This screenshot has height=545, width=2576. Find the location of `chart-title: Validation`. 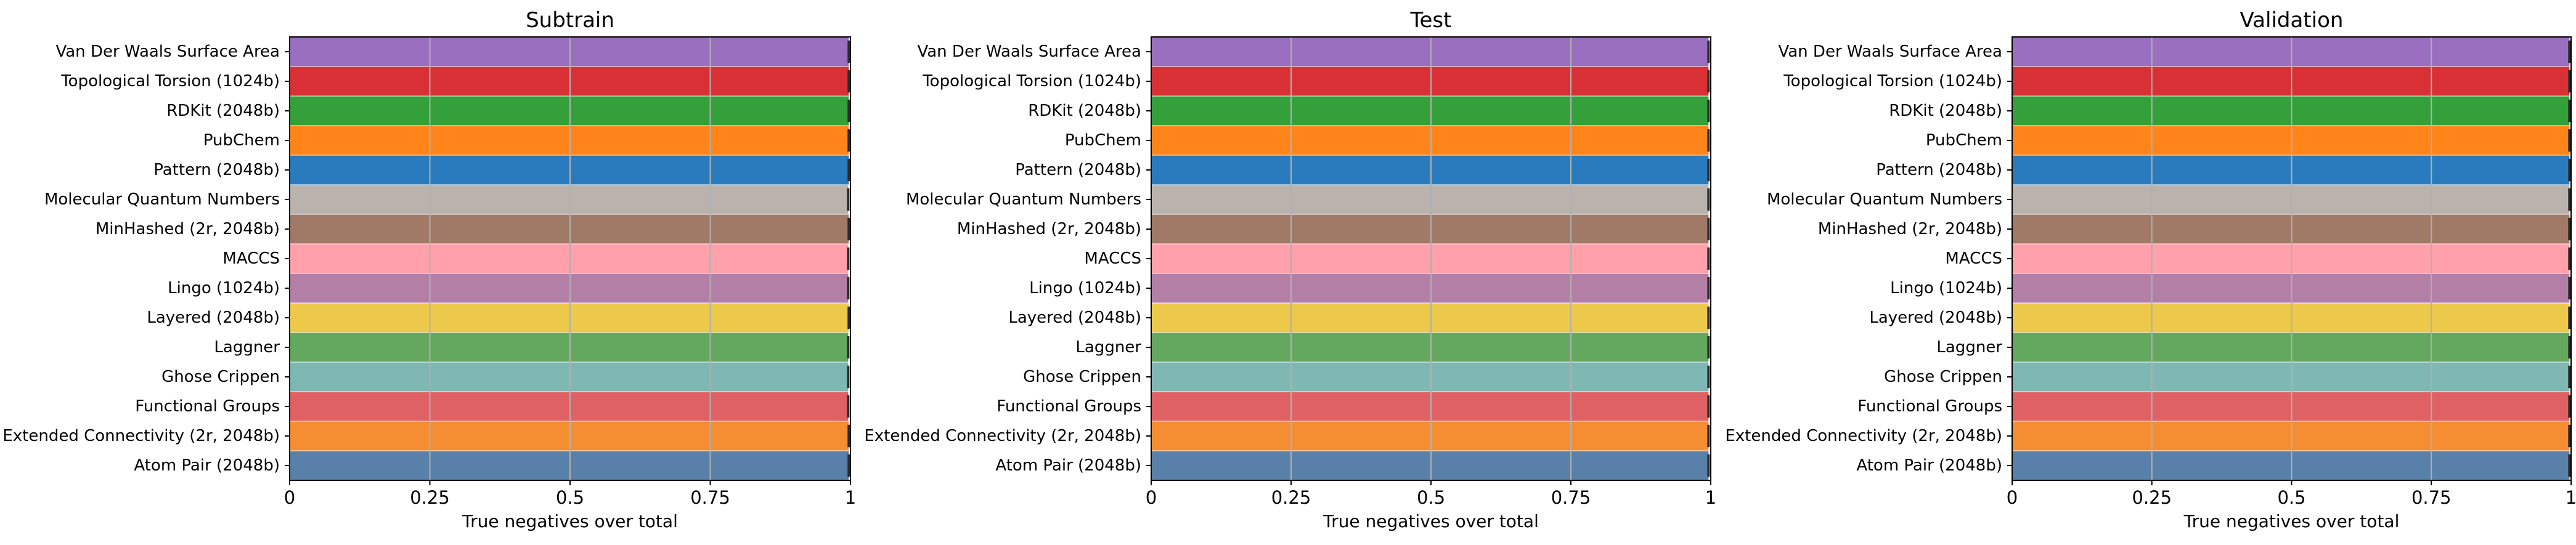

chart-title: Validation is located at coordinates (2292, 20).